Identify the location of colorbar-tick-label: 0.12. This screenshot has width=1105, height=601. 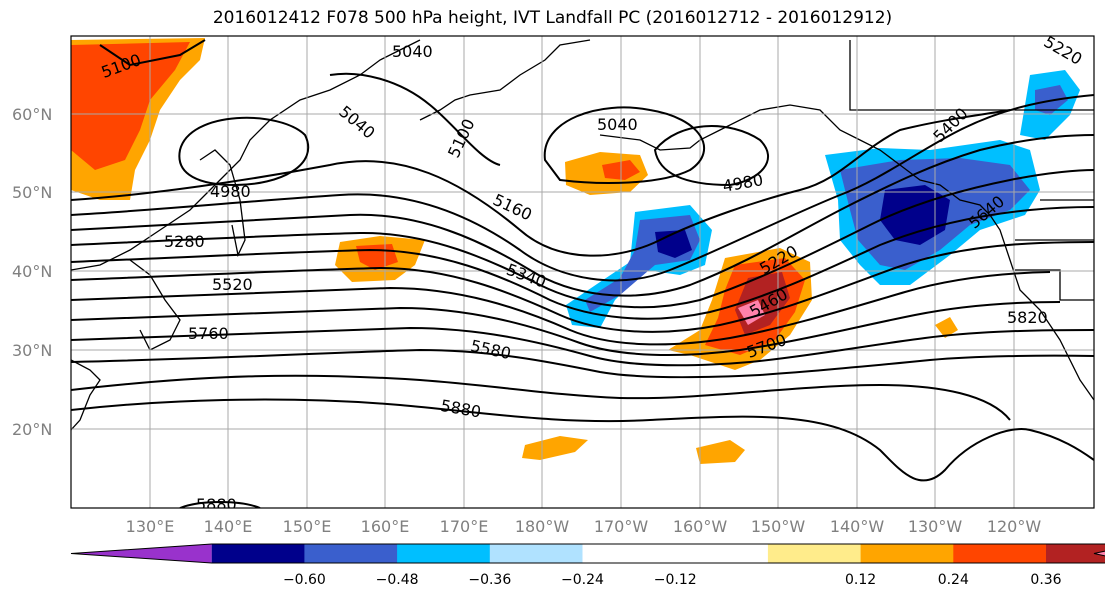
(860, 580).